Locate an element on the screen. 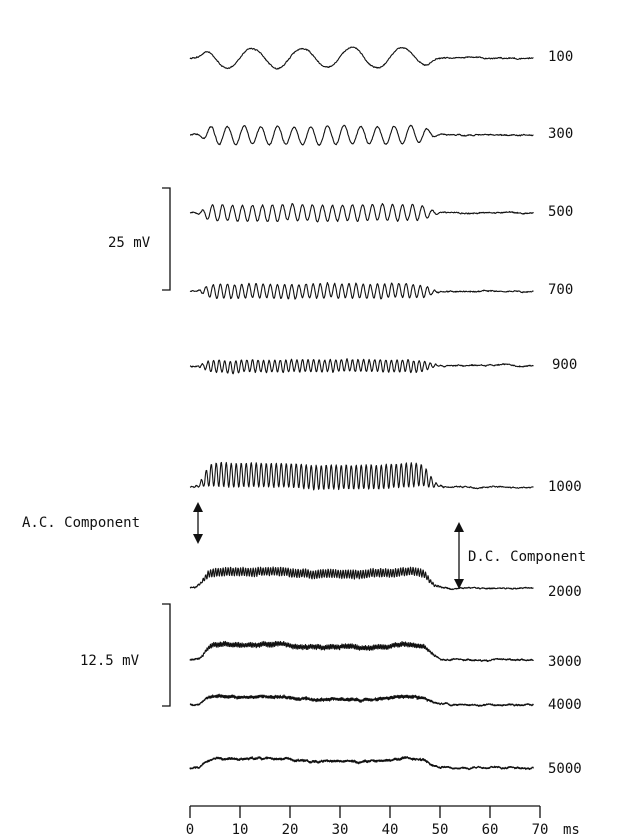  trace-labels: 100 300 500 700 900 1000 2000 3000 4000 5000 is located at coordinates (565, 413).